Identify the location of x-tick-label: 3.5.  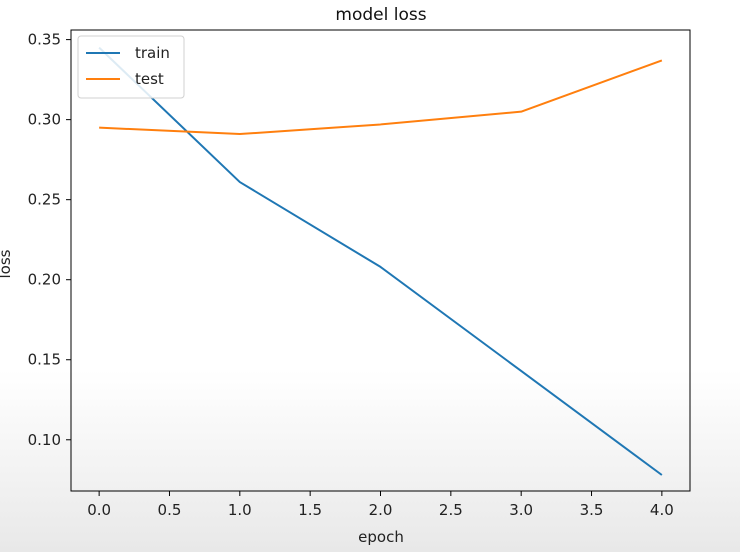
(592, 510).